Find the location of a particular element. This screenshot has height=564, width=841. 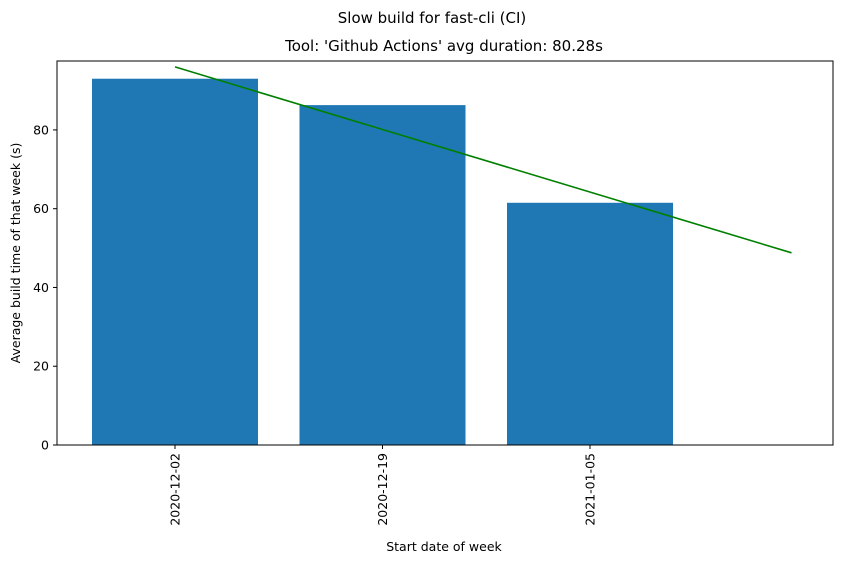

x-ticks-group: 2020-12-02 2020-12-19 2021-01-05 is located at coordinates (383, 485).